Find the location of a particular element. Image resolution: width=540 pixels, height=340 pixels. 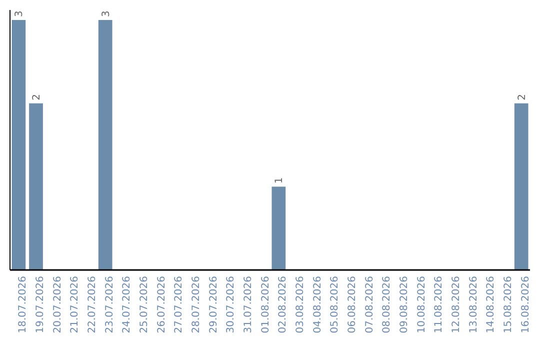

x-tick-label: 19.07.2026 is located at coordinates (40, 305).